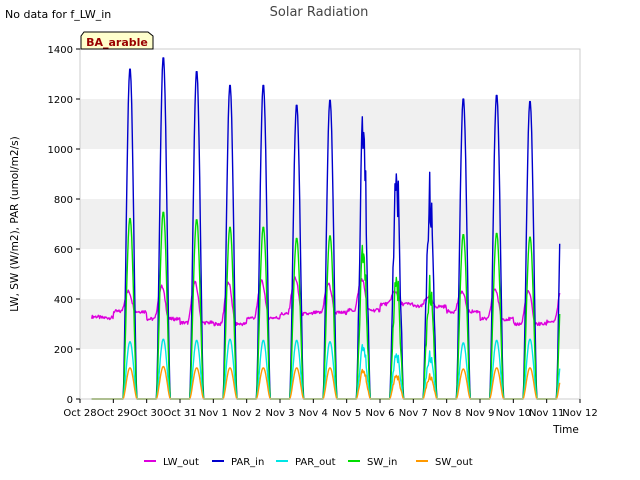  What do you see at coordinates (63, 200) in the screenshot?
I see `y-tick-label: 800` at bounding box center [63, 200].